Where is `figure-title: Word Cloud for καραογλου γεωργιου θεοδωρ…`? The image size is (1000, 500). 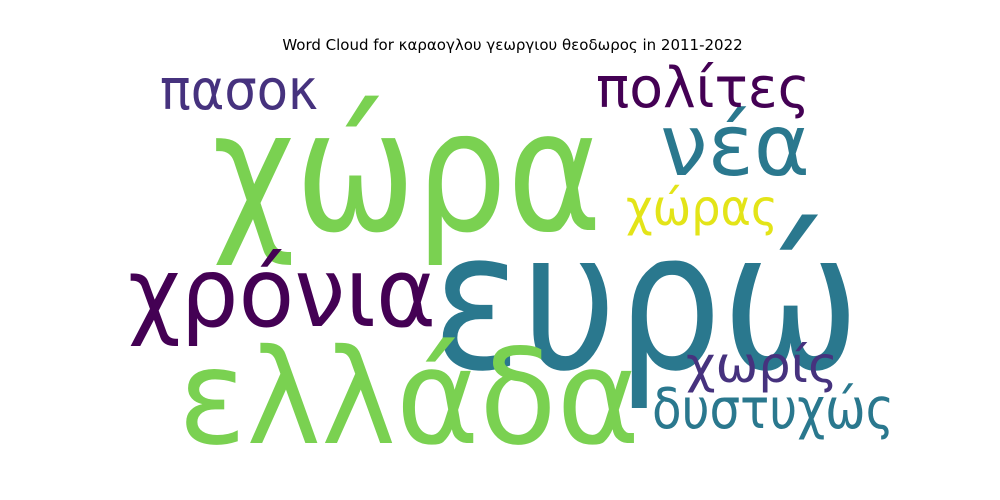 figure-title: Word Cloud for καραογλου γεωργιου θεοδωρ… is located at coordinates (512, 45).